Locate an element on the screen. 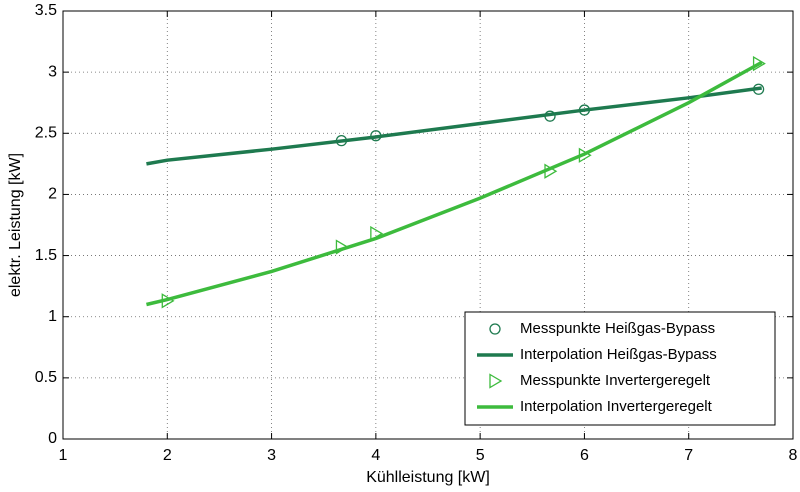  y-axis-label: elektr. Leistung [kW] is located at coordinates (15, 225).